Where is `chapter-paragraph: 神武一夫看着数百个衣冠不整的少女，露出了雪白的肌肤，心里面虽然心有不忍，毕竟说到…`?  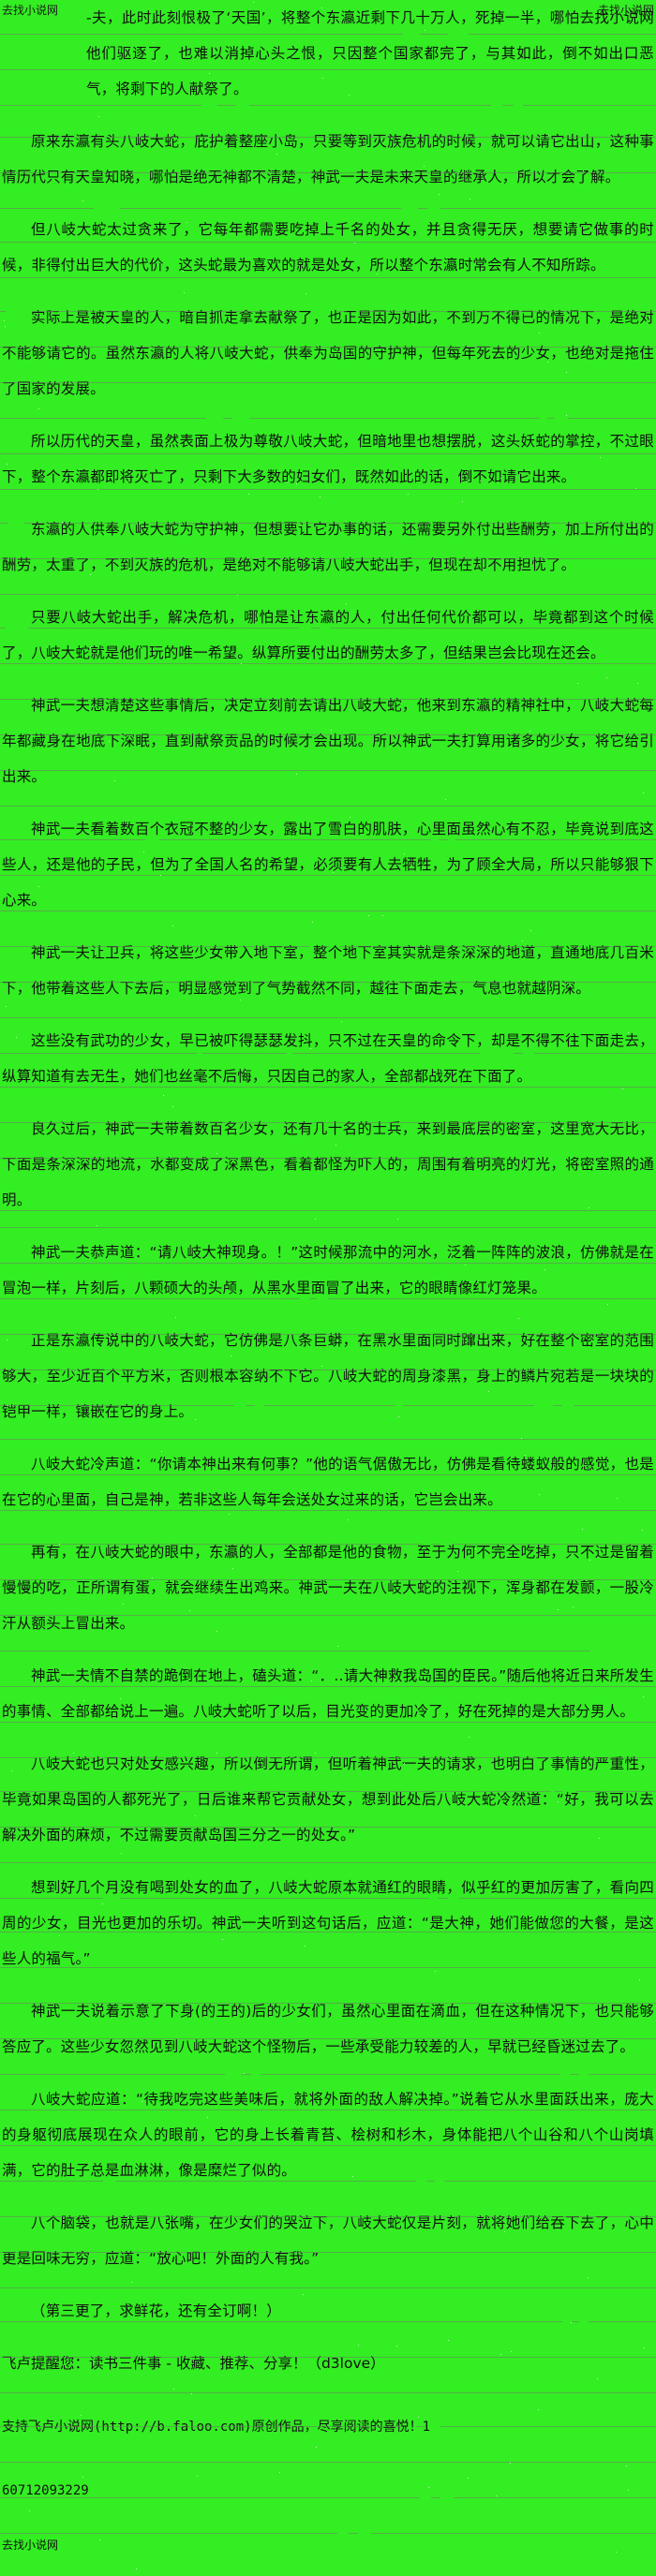 chapter-paragraph: 神武一夫看着数百个衣冠不整的少女，露出了雪白的肌肤，心里面虽然心有不忍，毕竟说到… is located at coordinates (328, 865).